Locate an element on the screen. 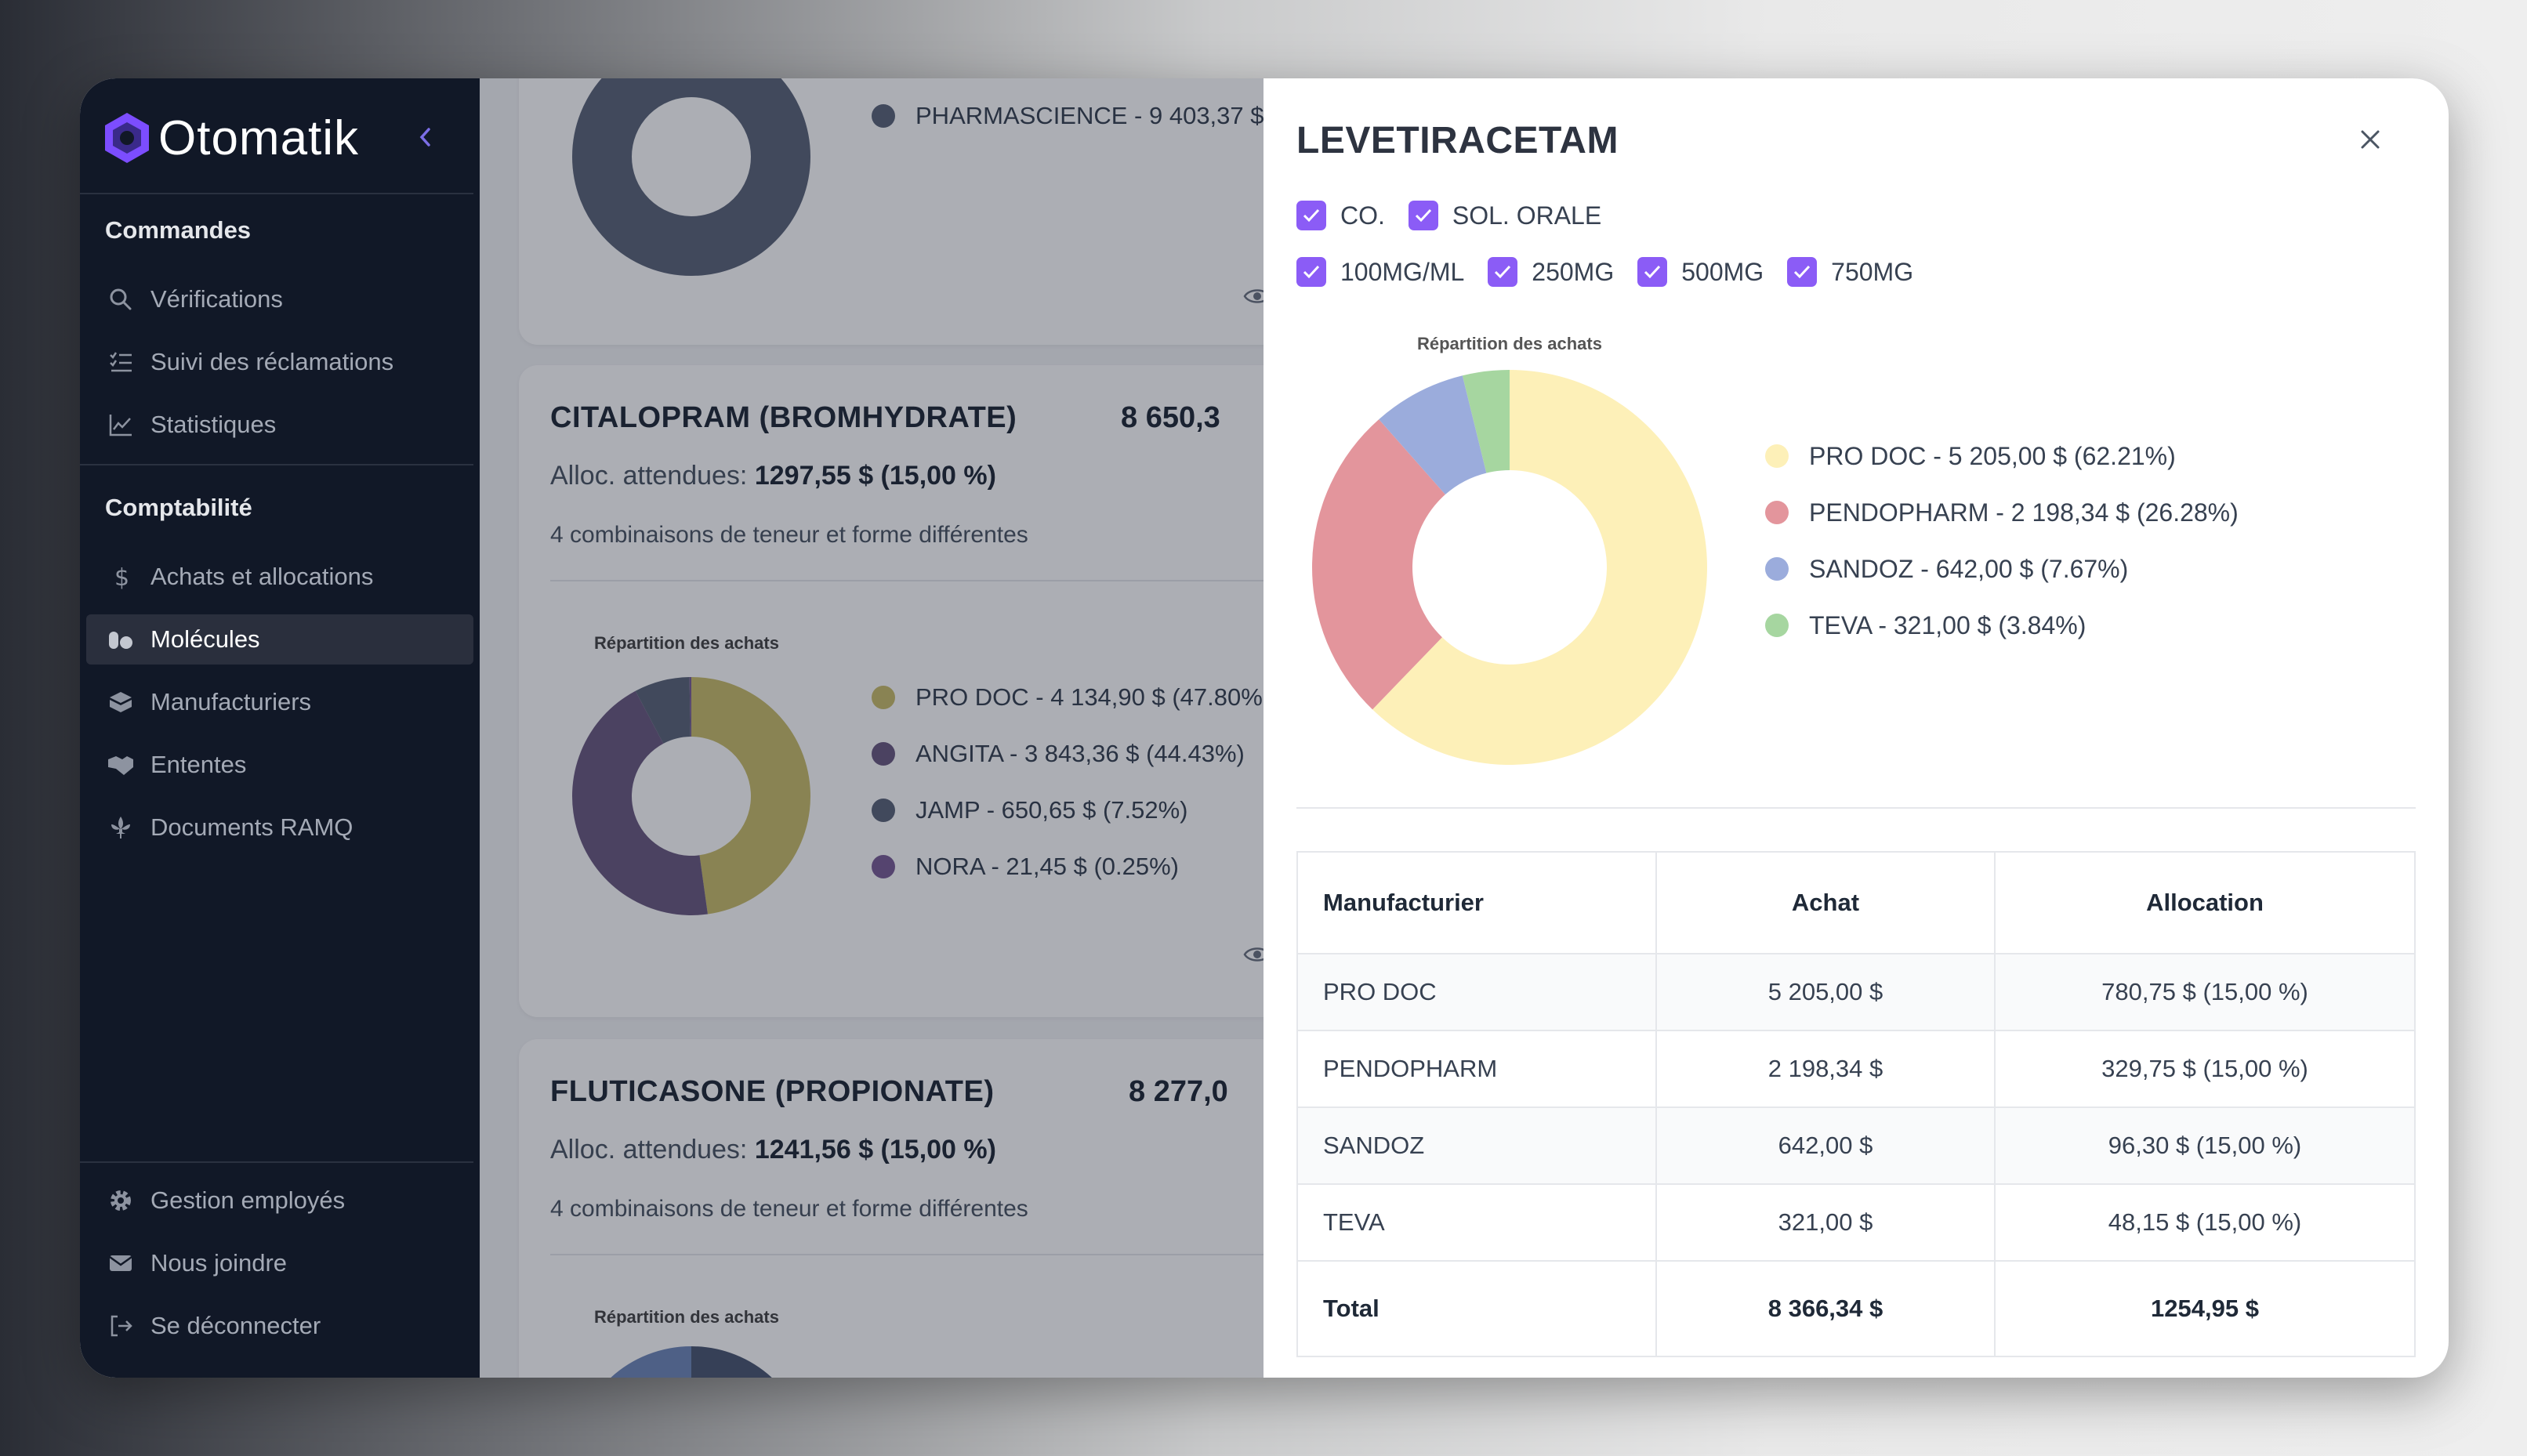  sidebar-item-label: Ententes is located at coordinates (198, 764).